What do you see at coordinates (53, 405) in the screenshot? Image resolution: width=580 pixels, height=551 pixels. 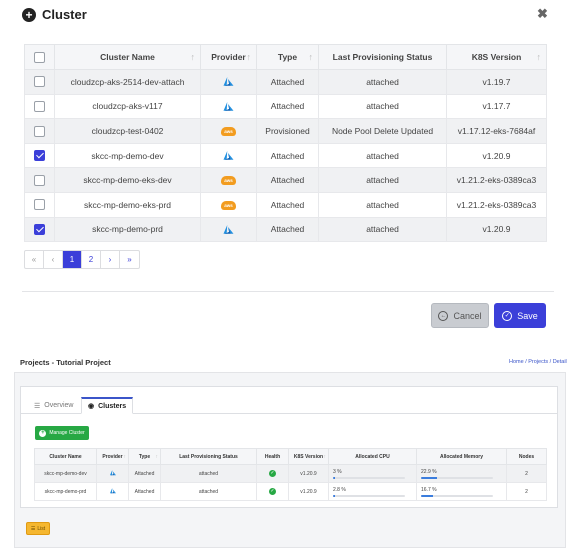 I see `tab-overview: ☰ Overview` at bounding box center [53, 405].